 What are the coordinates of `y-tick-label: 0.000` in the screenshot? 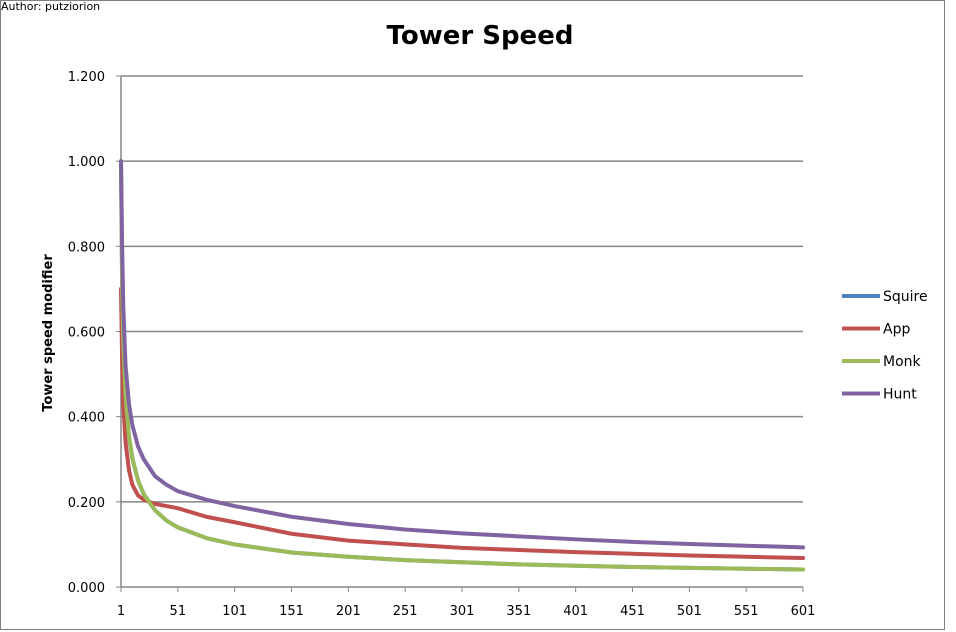 It's located at (86, 588).